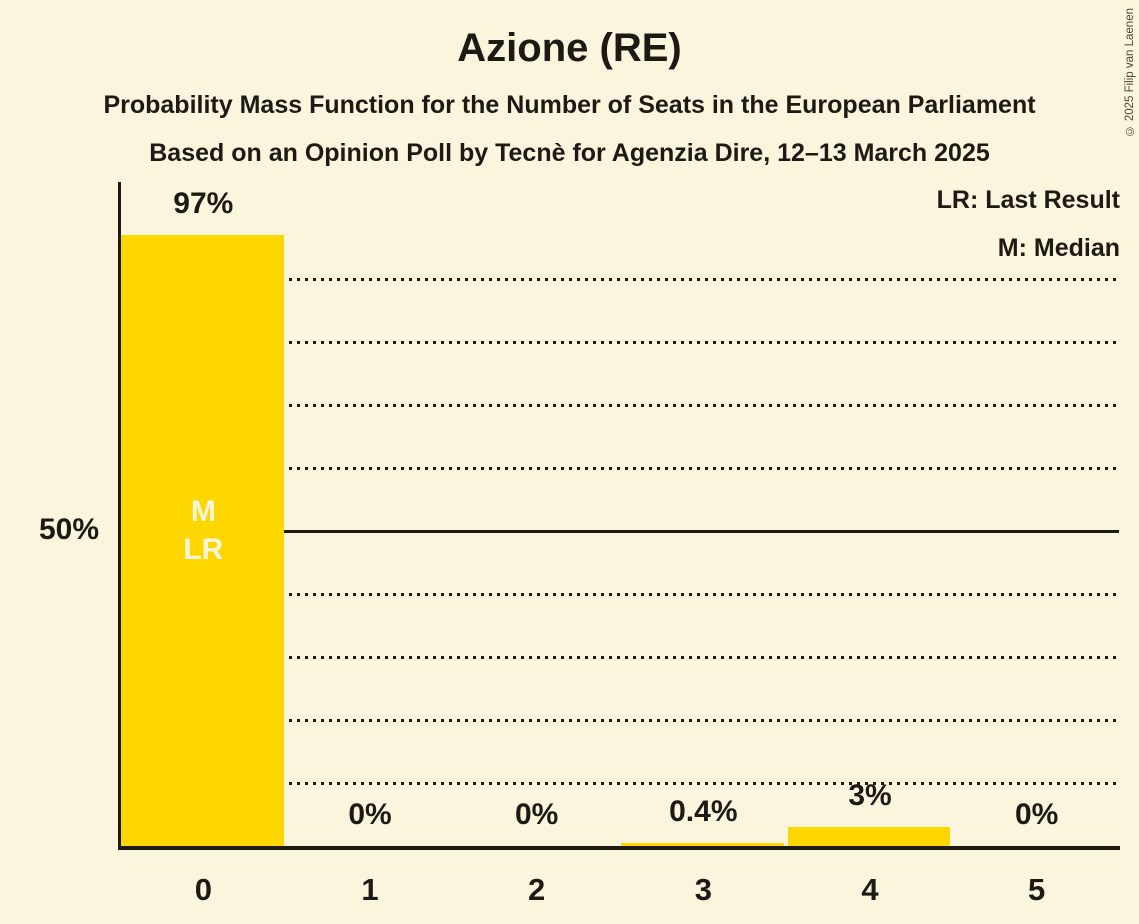 The width and height of the screenshot is (1139, 924). Describe the element at coordinates (703, 811) in the screenshot. I see `value-label-seat-3: 0.4%` at that location.